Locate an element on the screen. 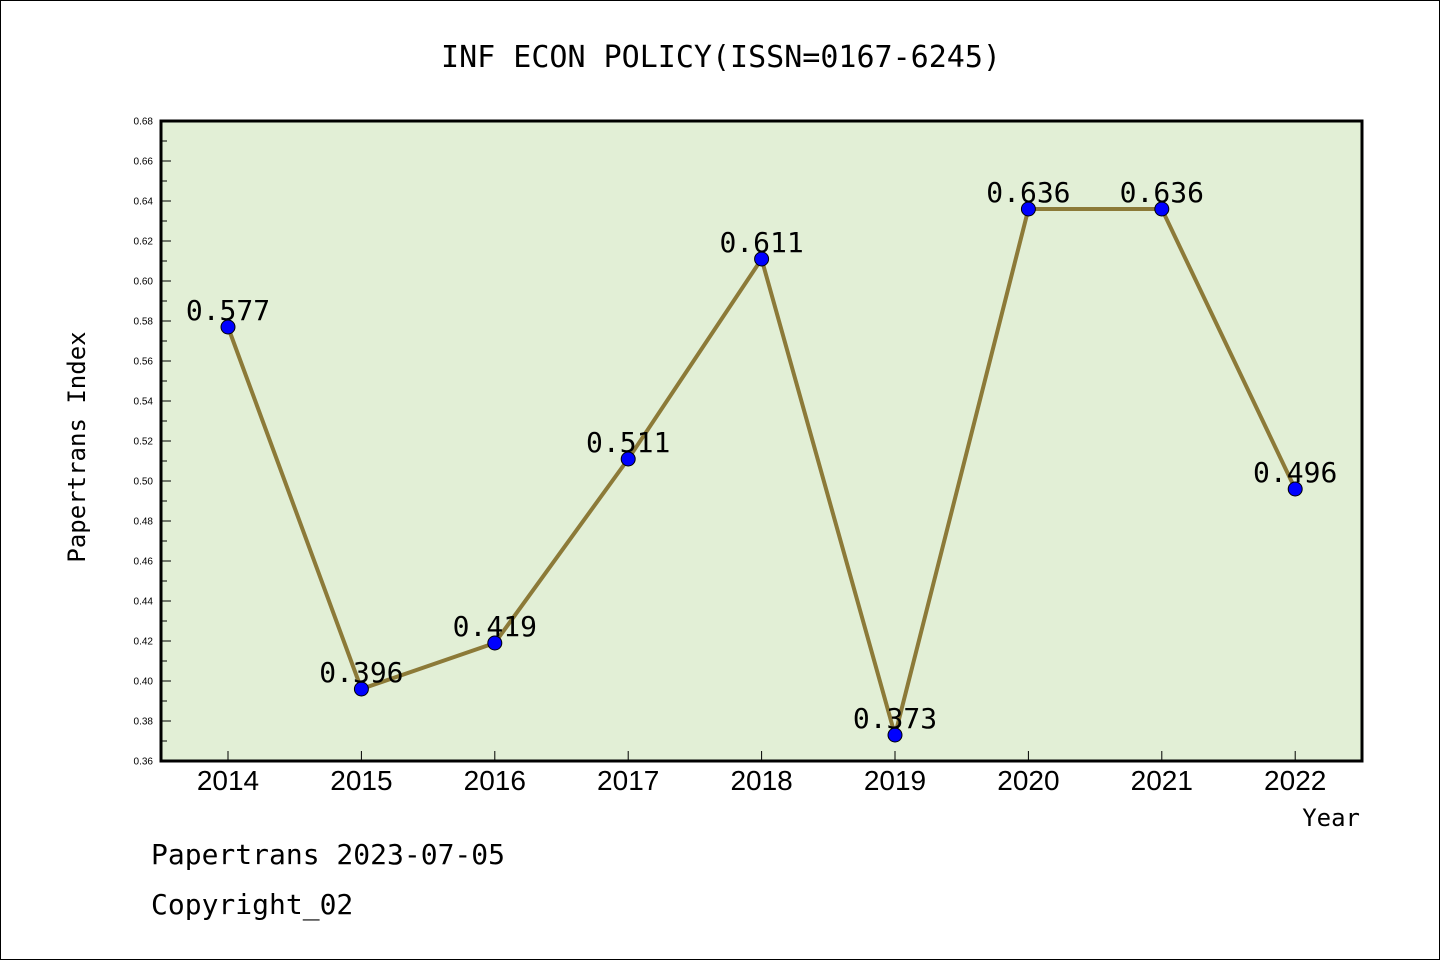 This screenshot has width=1440, height=961. data-label: 0.396 is located at coordinates (361, 672).